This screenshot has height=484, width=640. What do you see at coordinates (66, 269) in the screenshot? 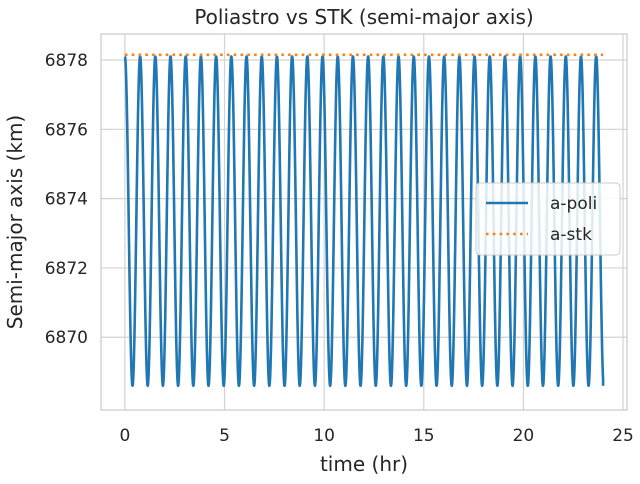
I see `y-tick-label: 6872` at bounding box center [66, 269].